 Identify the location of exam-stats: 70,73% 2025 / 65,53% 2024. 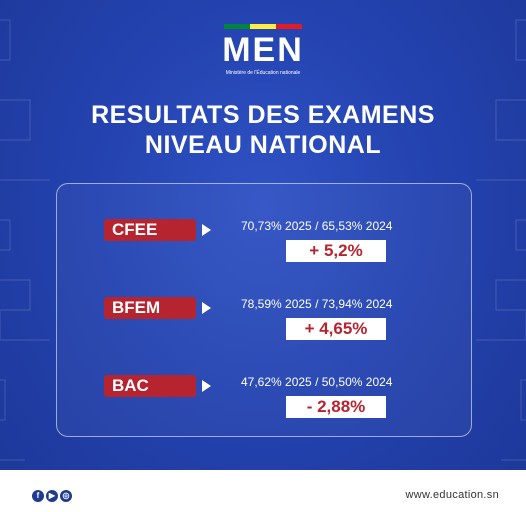
(317, 226).